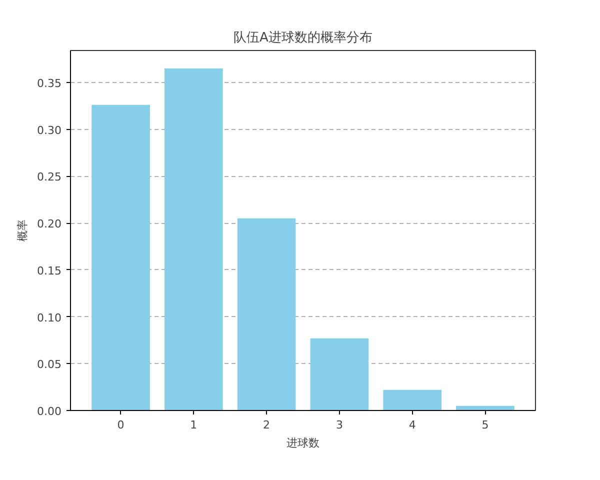 Image resolution: width=600 pixels, height=480 pixels. What do you see at coordinates (412, 425) in the screenshot?
I see `x-tick-label: 4` at bounding box center [412, 425].